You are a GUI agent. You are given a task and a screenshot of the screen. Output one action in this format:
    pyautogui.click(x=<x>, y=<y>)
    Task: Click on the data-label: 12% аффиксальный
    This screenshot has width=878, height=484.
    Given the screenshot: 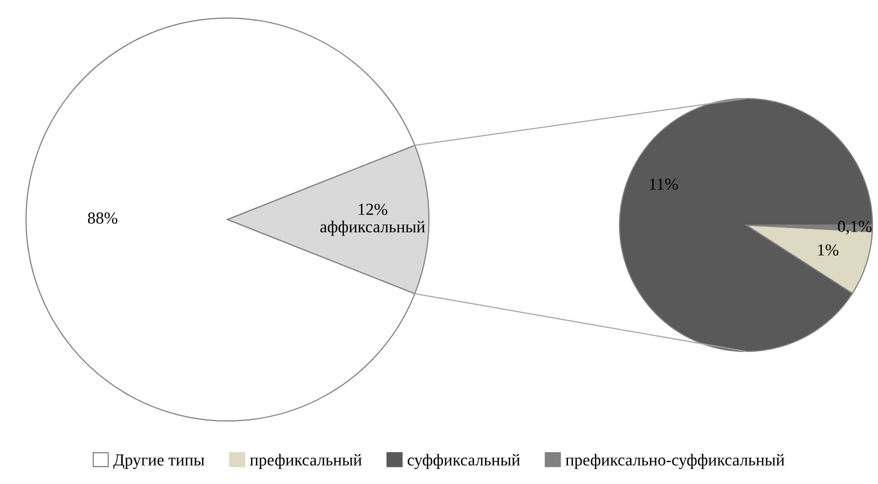 What is the action you would take?
    pyautogui.click(x=372, y=220)
    